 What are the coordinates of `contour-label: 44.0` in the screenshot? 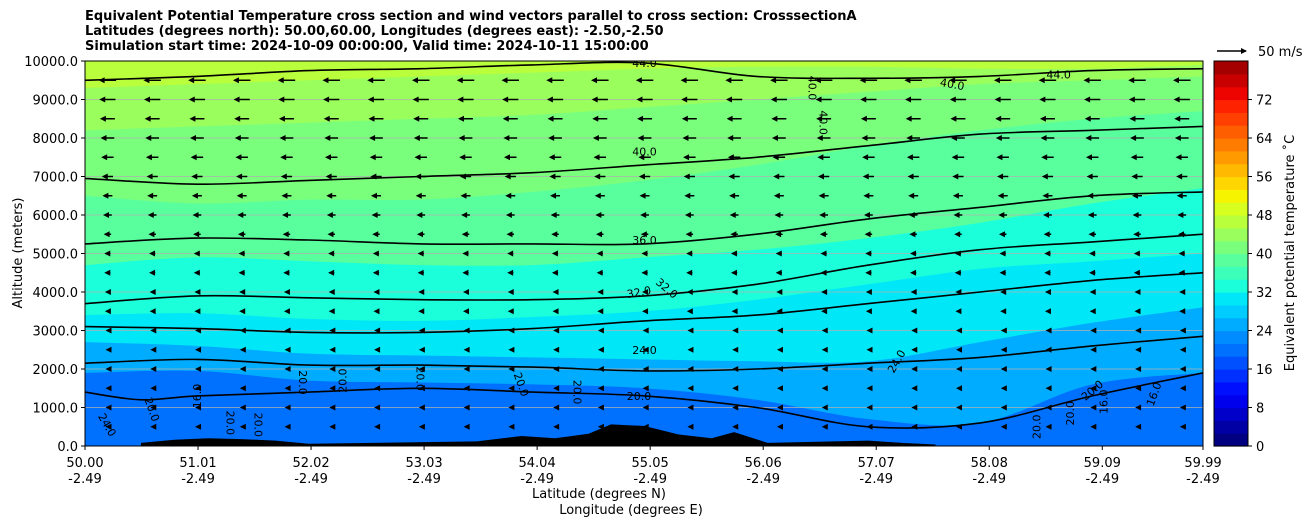 It's located at (644, 63).